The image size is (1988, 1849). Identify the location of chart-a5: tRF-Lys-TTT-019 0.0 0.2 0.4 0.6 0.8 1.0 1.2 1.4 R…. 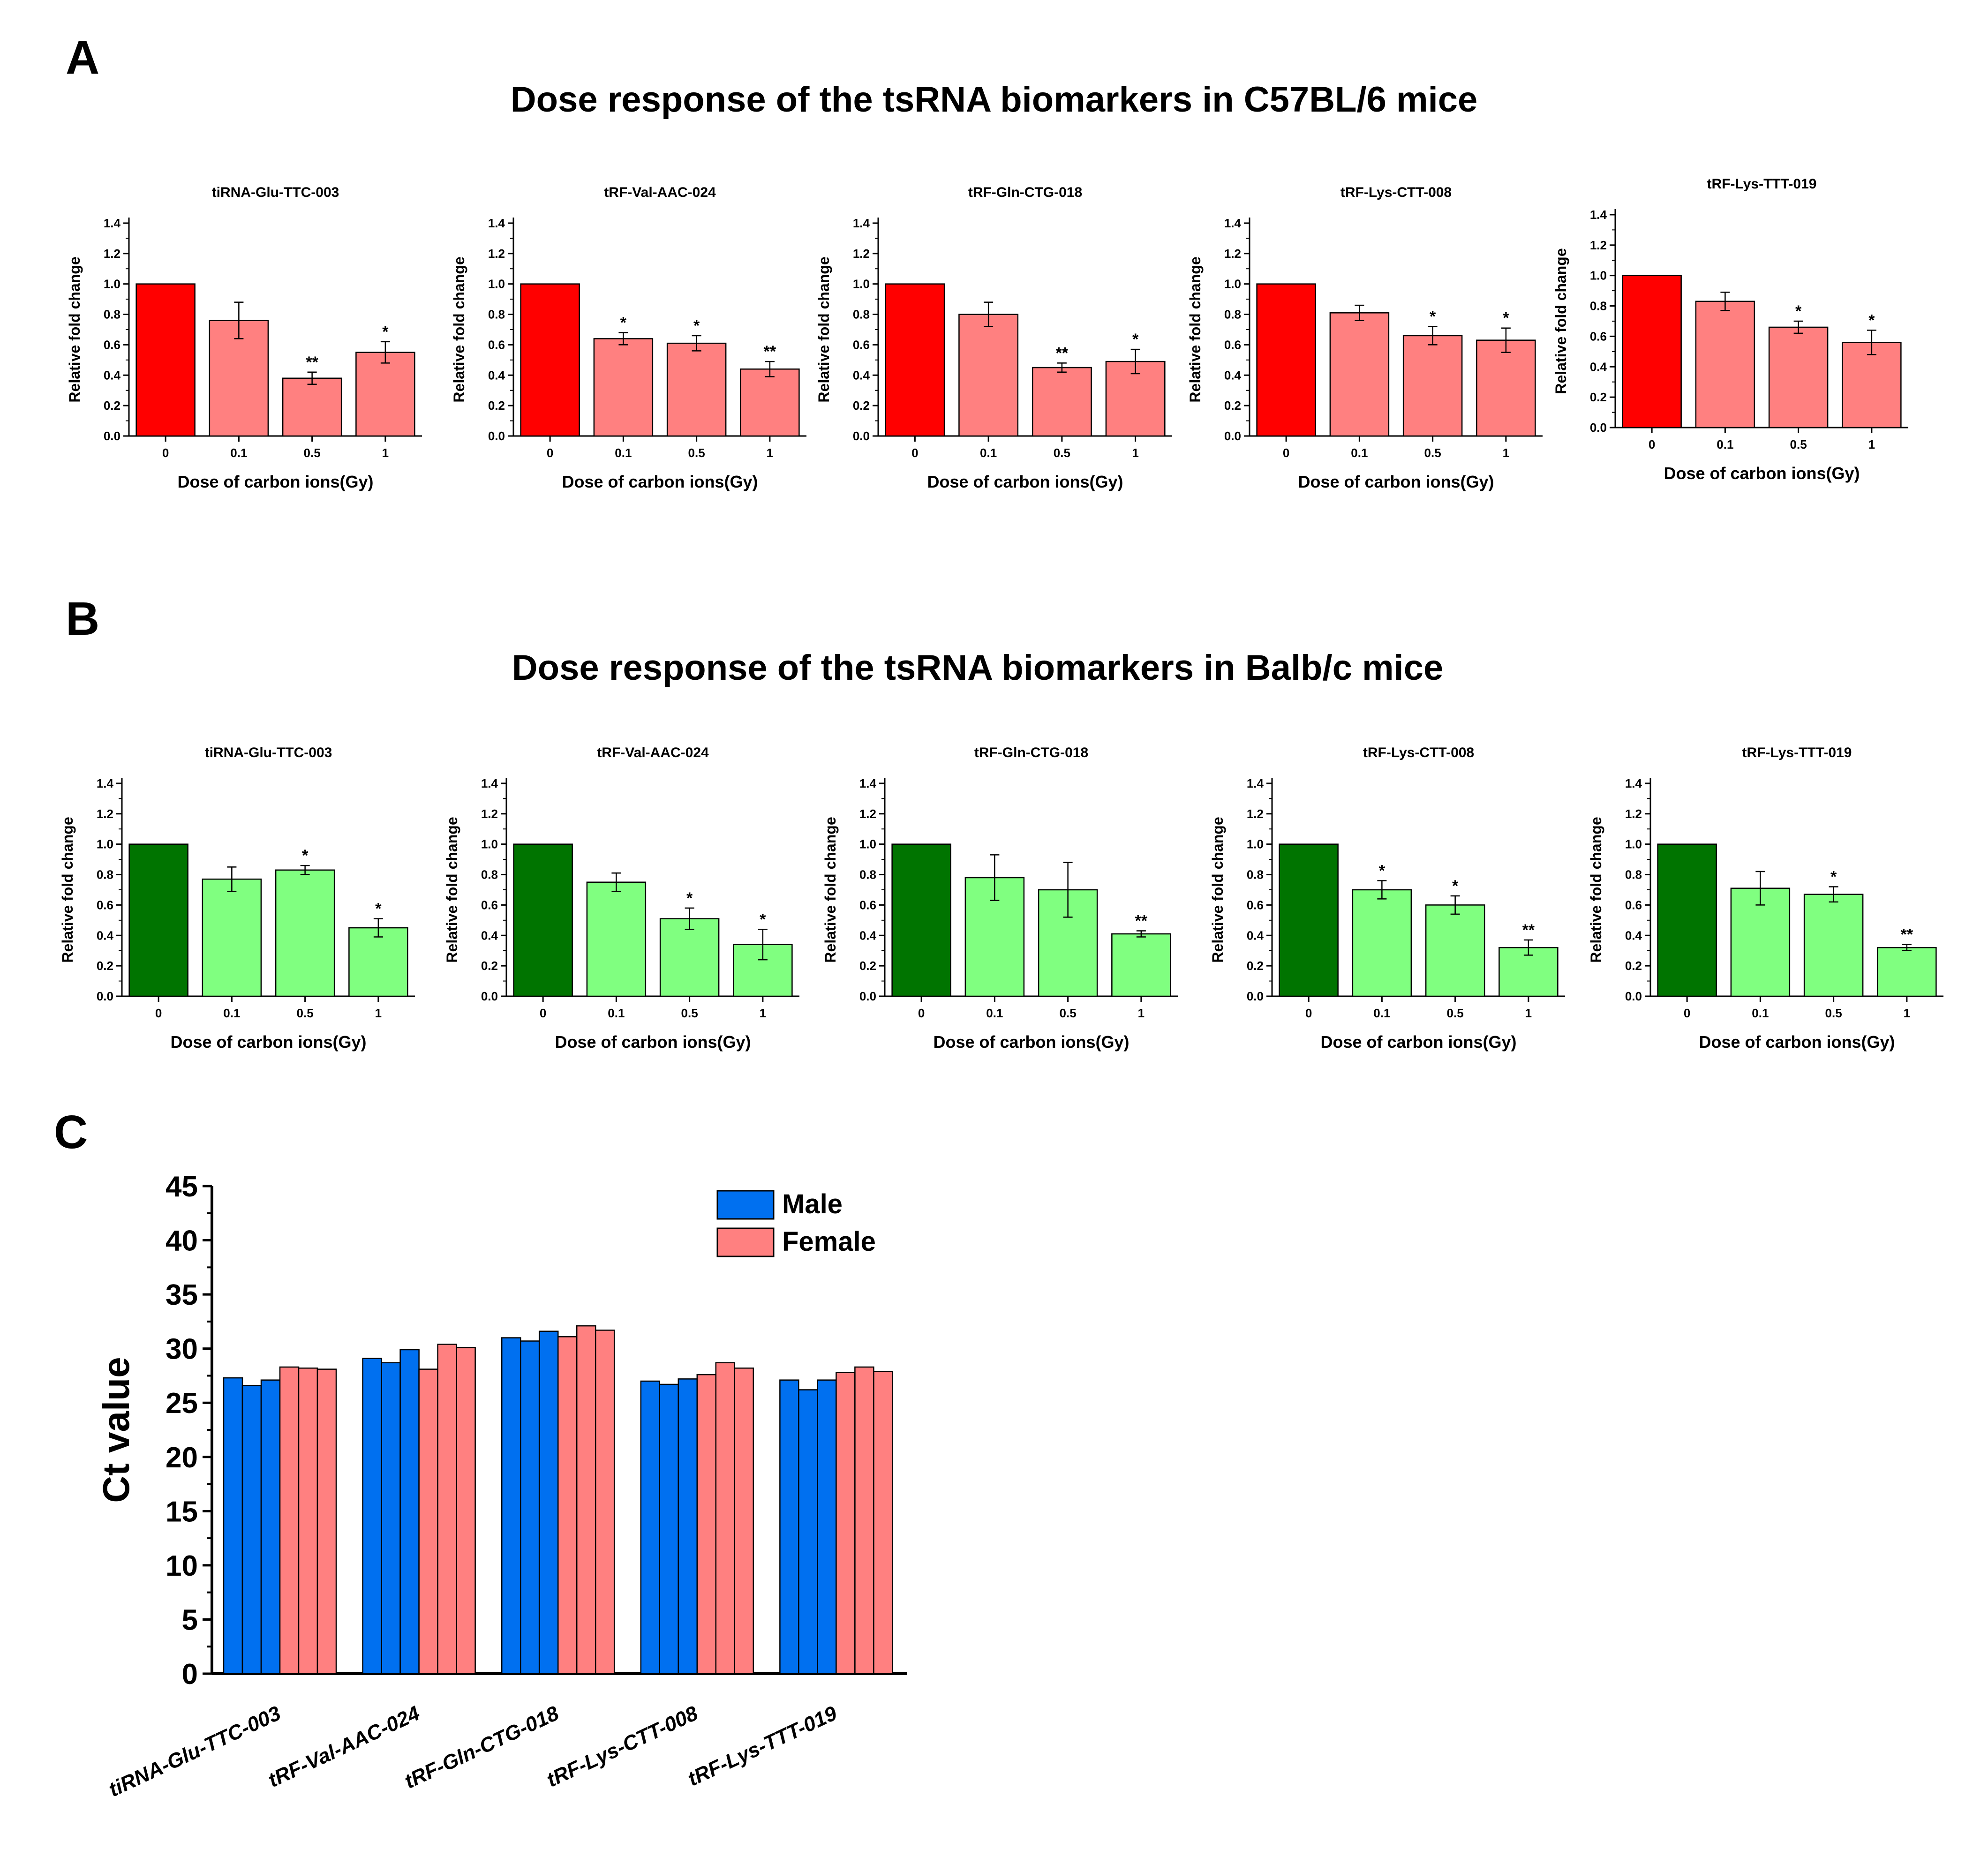
(1730, 329).